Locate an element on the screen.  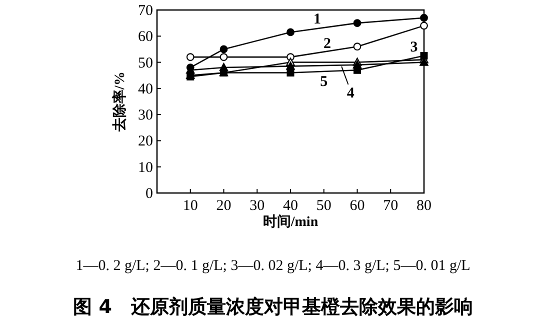
y-tick-label: 40 is located at coordinates (145, 89).